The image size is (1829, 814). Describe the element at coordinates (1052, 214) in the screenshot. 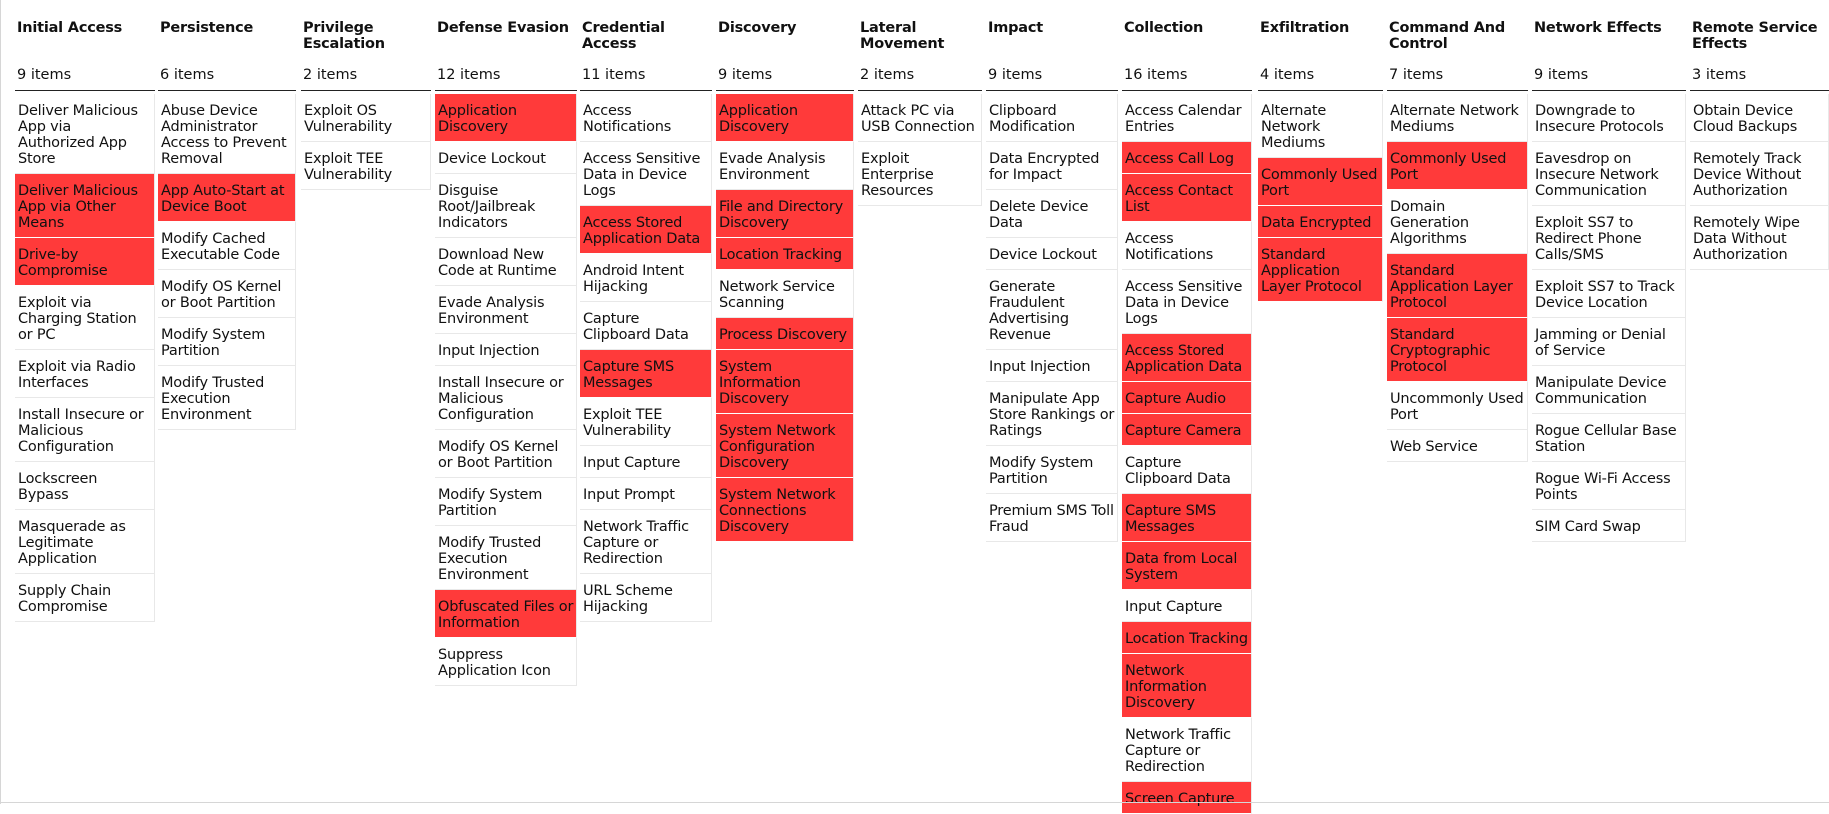

I see `technique-cell: Delete Device Data` at that location.